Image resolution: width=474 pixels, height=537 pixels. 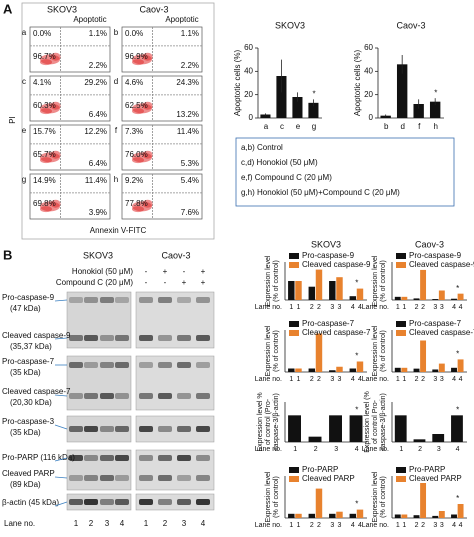 I want to click on band-size: (47 kDa), so click(x=25, y=308).